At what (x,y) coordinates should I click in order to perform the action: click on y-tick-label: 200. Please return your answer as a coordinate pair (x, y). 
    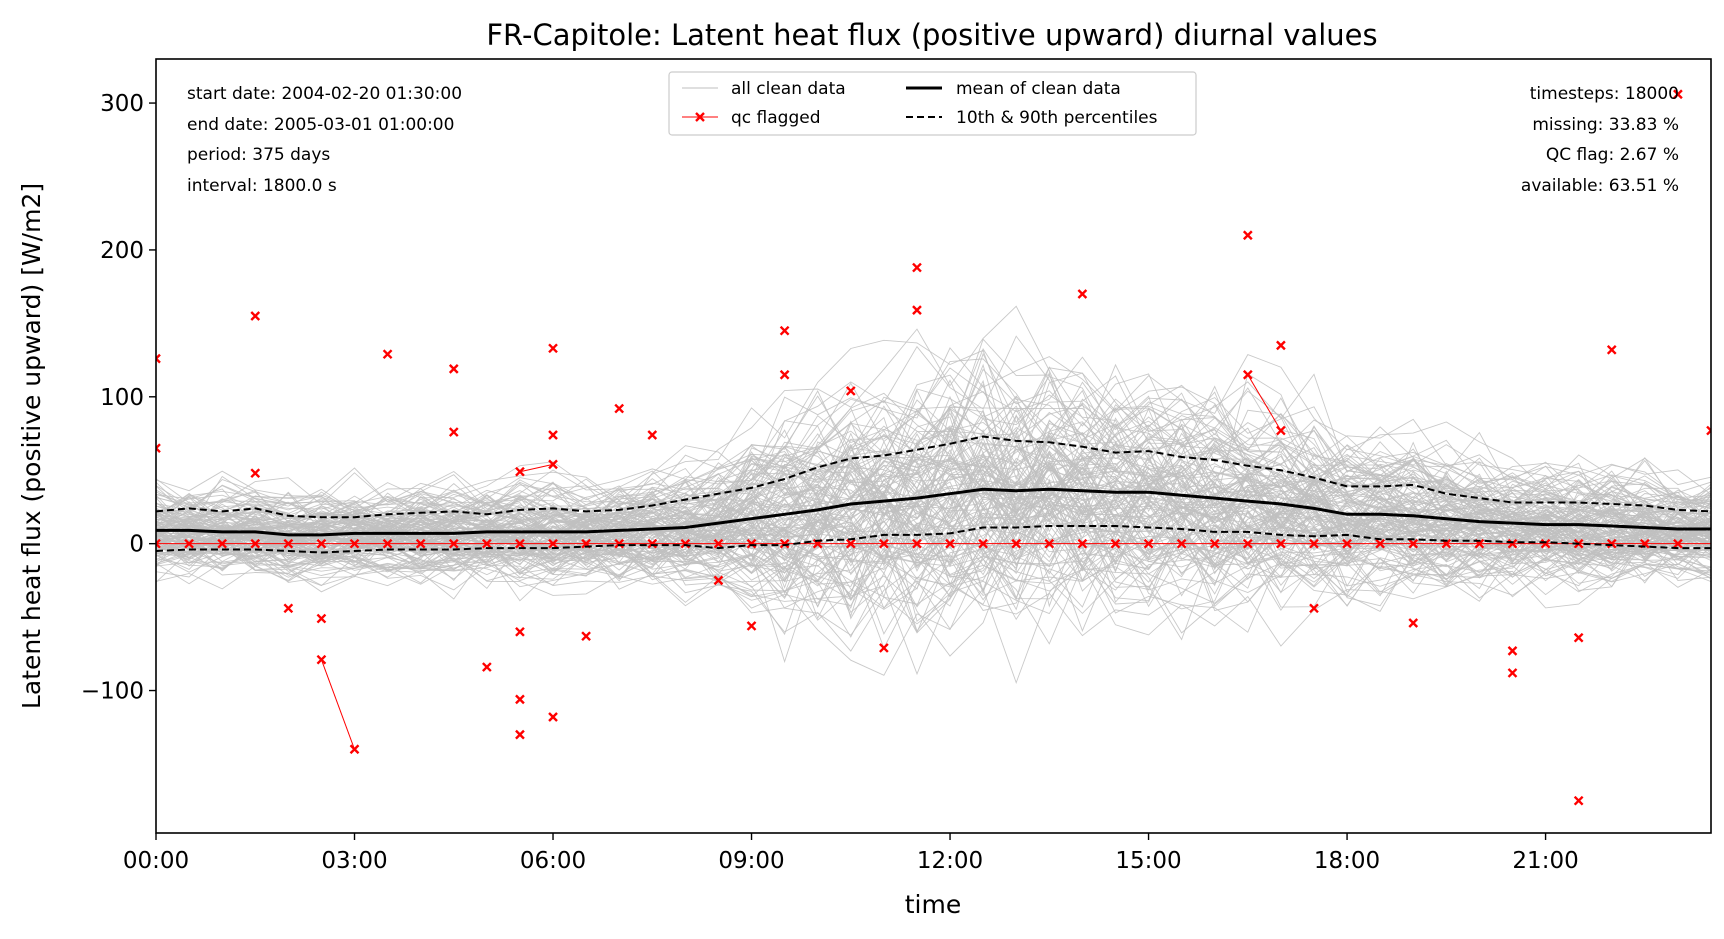
    Looking at the image, I should click on (122, 251).